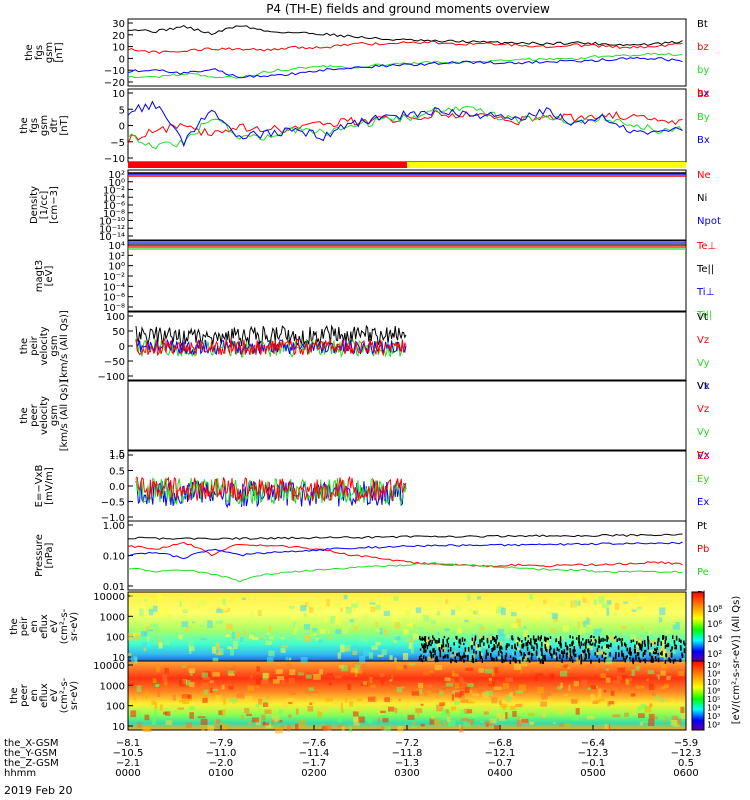  What do you see at coordinates (109, 666) in the screenshot?
I see `y-tick-label: 10000` at bounding box center [109, 666].